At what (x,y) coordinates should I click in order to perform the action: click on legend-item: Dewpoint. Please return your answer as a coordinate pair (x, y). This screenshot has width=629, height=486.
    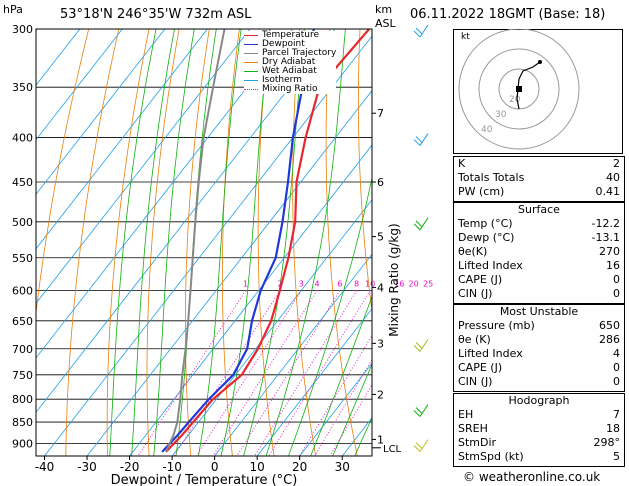
    Looking at the image, I should click on (290, 44).